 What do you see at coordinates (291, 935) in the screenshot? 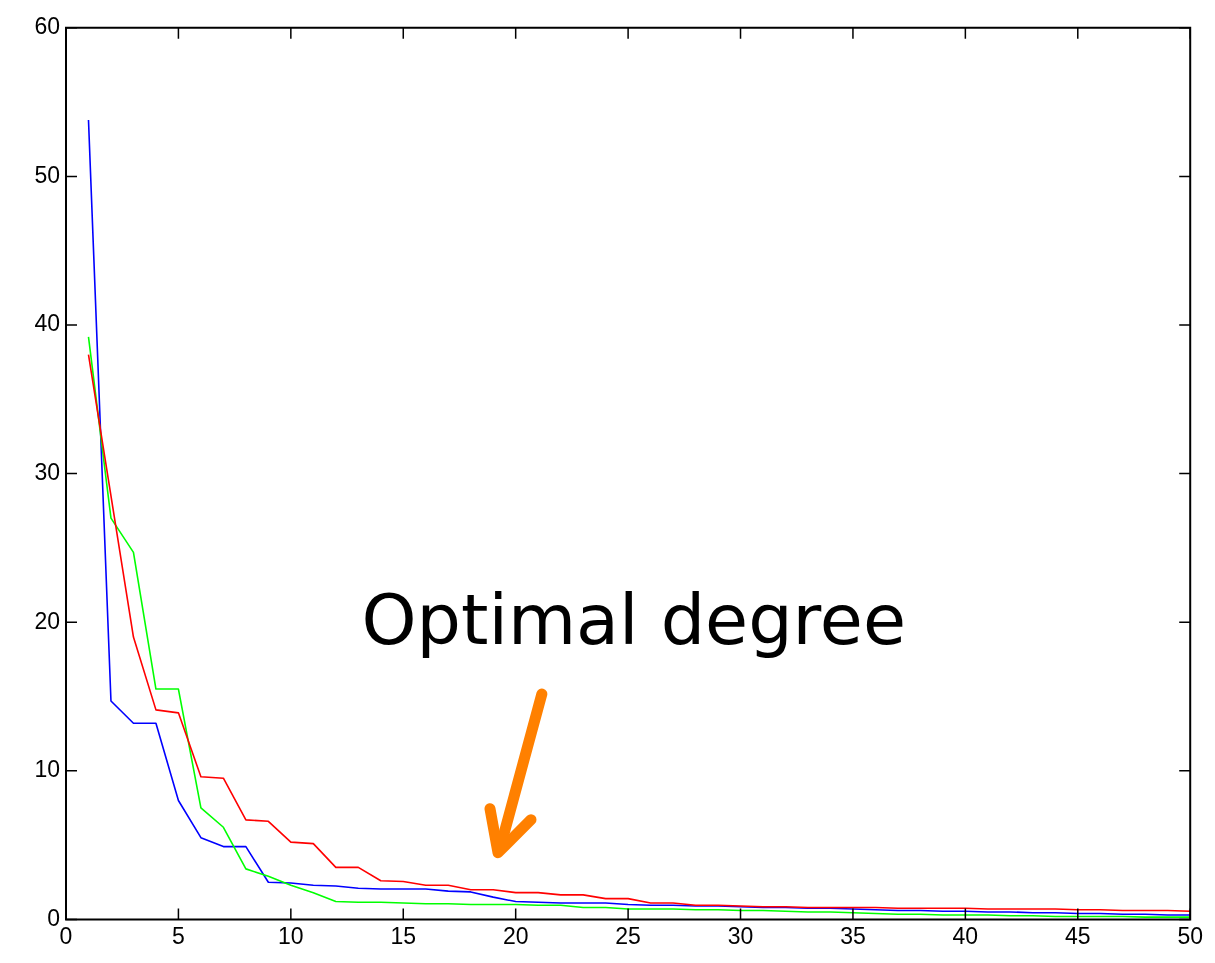
I see `x-tick-label: 10` at bounding box center [291, 935].